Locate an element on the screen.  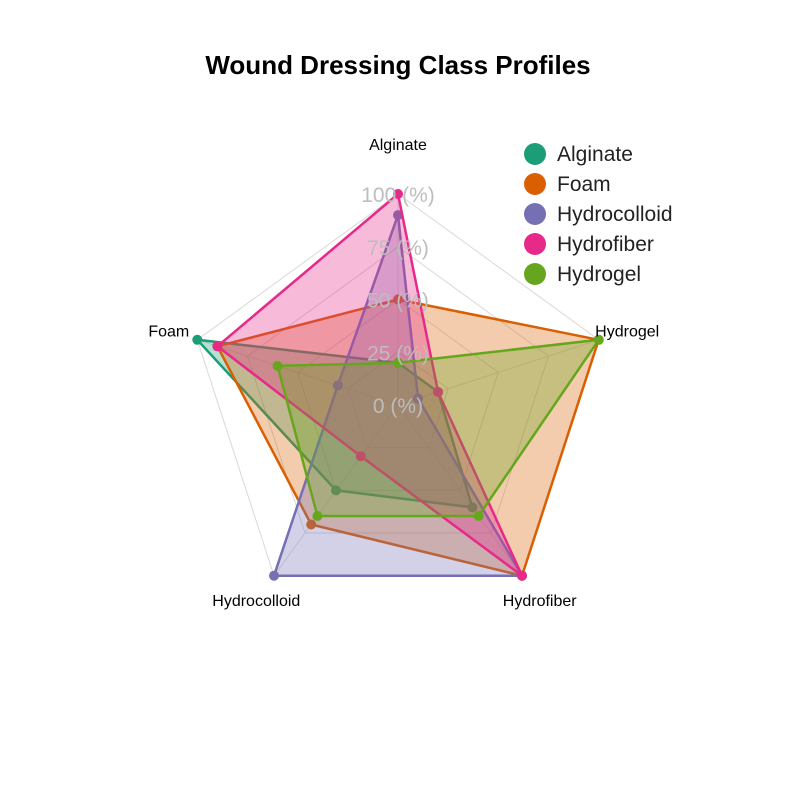
series-area-hydrocolloid is located at coordinates (398, 395).